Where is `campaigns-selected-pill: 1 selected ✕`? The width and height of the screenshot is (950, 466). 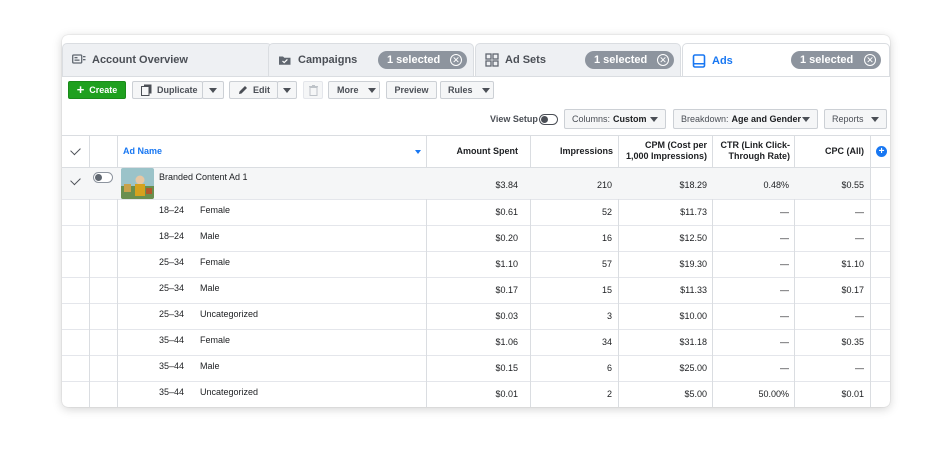 campaigns-selected-pill: 1 selected ✕ is located at coordinates (422, 60).